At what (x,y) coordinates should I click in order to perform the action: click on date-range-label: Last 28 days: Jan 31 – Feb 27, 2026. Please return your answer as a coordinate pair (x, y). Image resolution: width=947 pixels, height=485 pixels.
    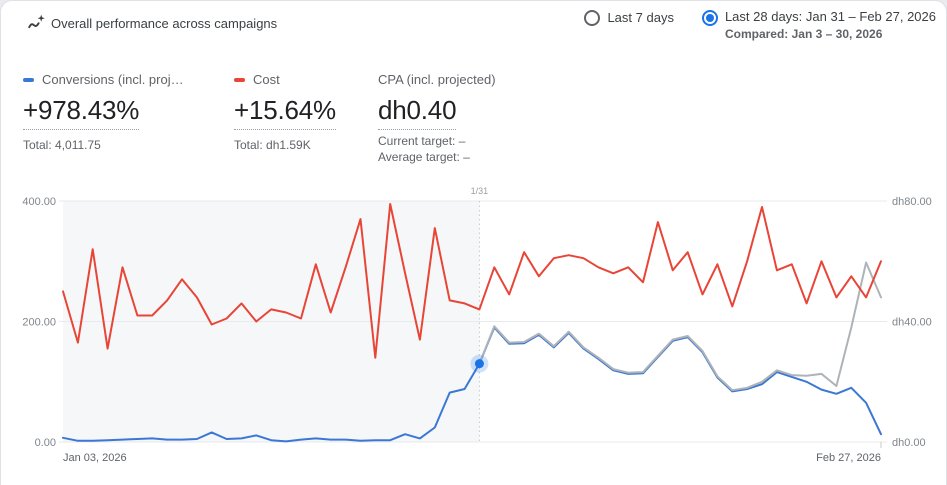
    Looking at the image, I should click on (830, 16).